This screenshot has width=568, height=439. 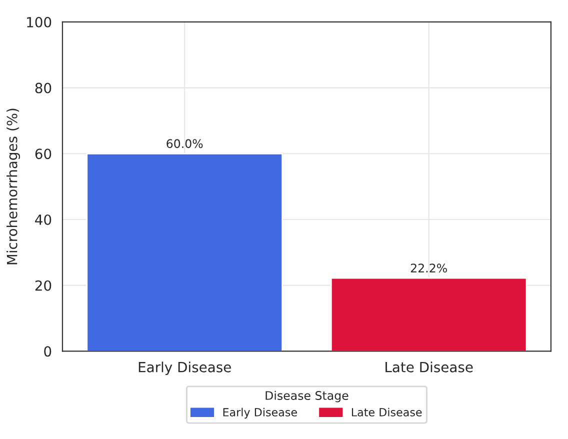 What do you see at coordinates (43, 285) in the screenshot?
I see `y-tick-label: 20` at bounding box center [43, 285].